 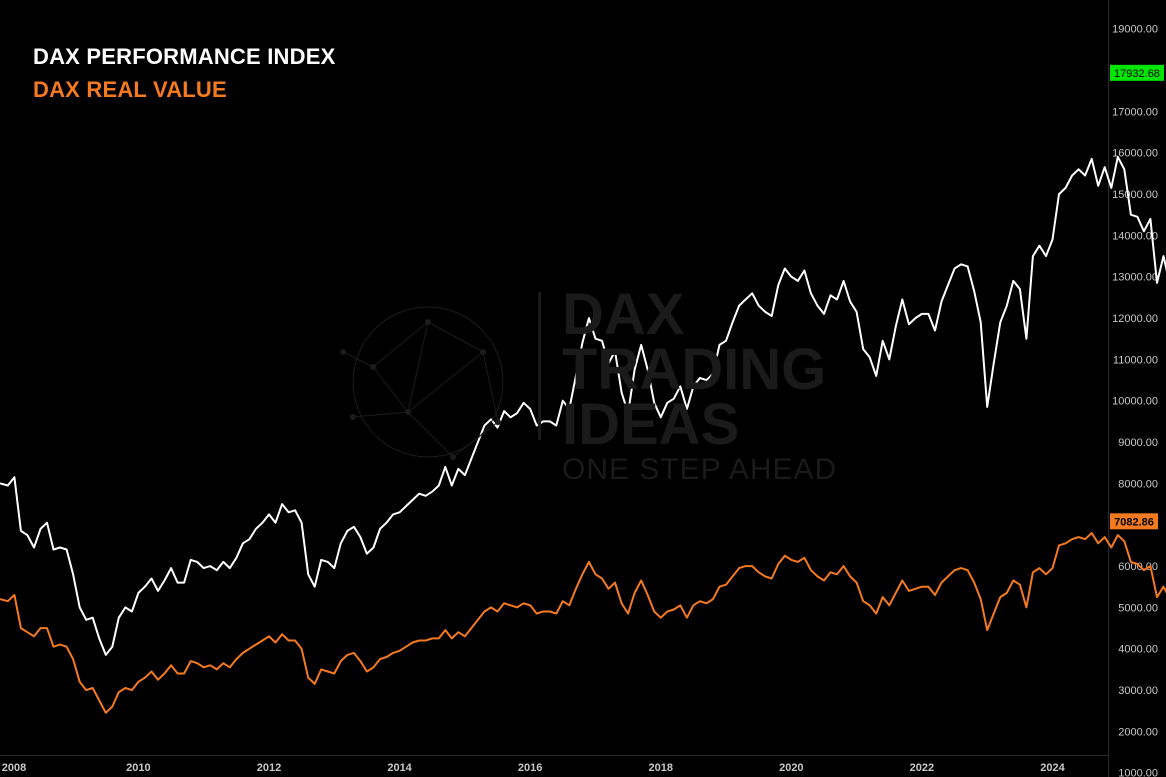 What do you see at coordinates (1138, 732) in the screenshot?
I see `y-tick-label-1: 2000.00` at bounding box center [1138, 732].